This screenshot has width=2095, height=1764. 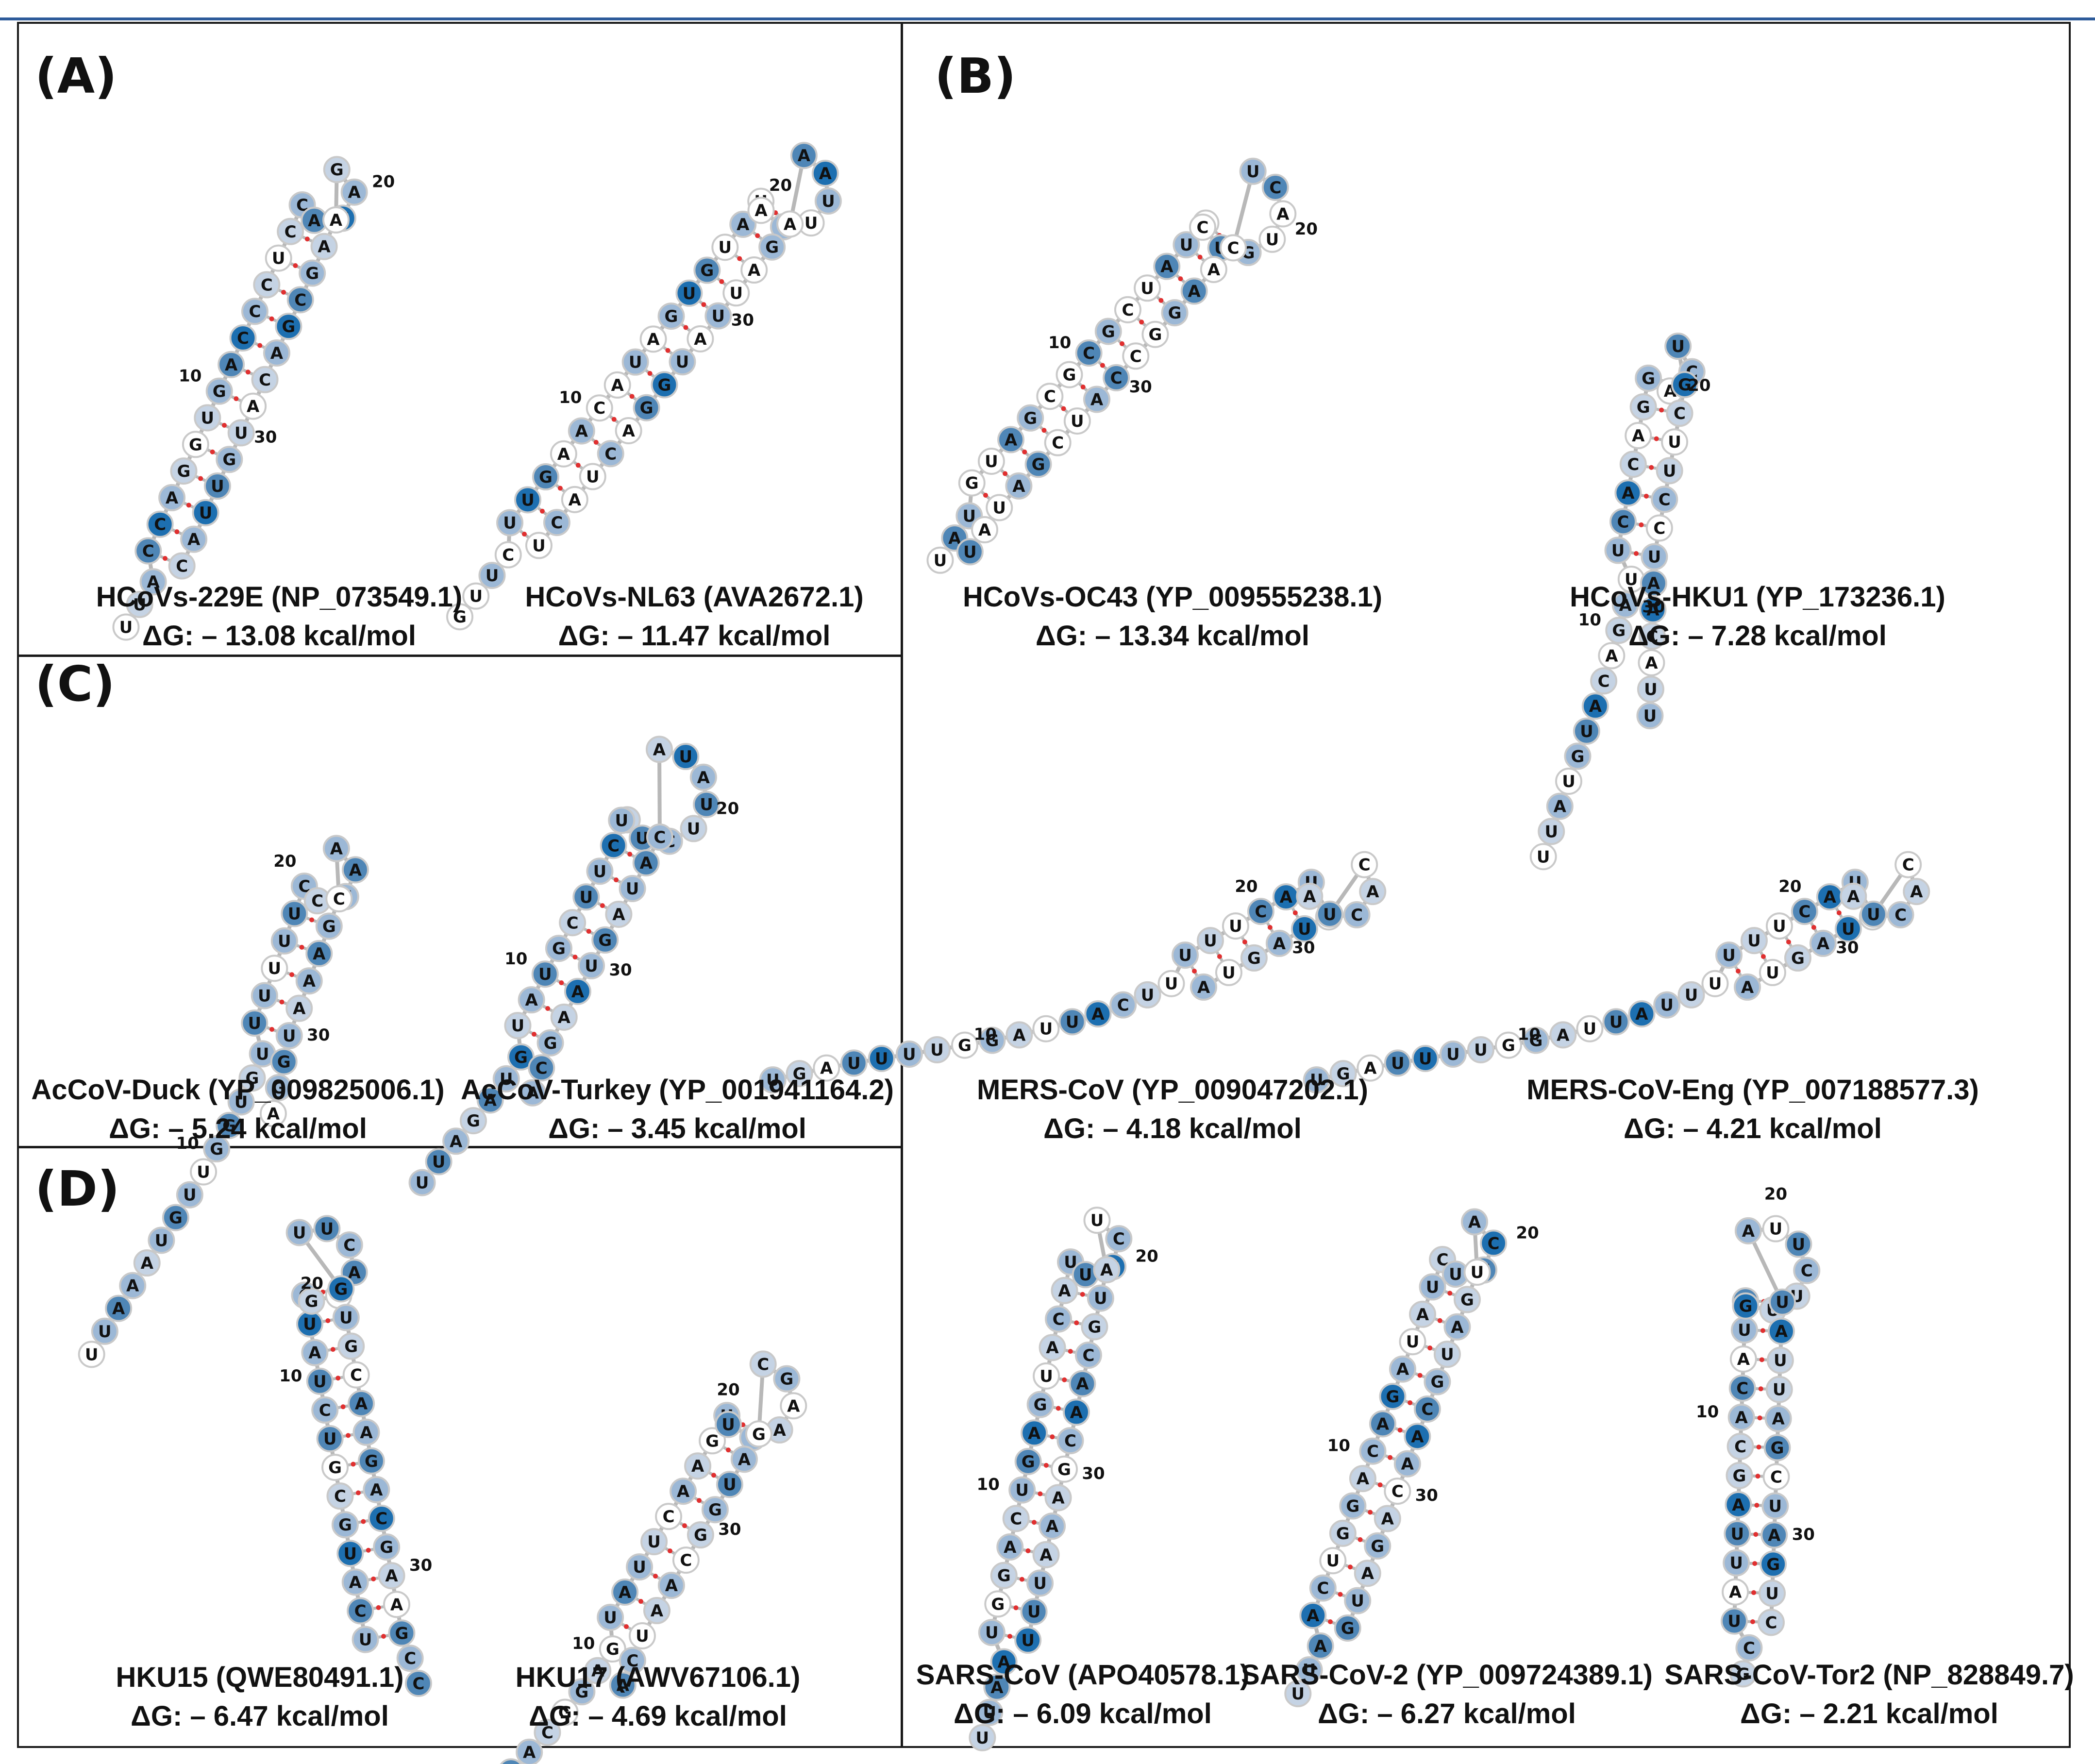 I want to click on position-label: 10, so click(x=190, y=376).